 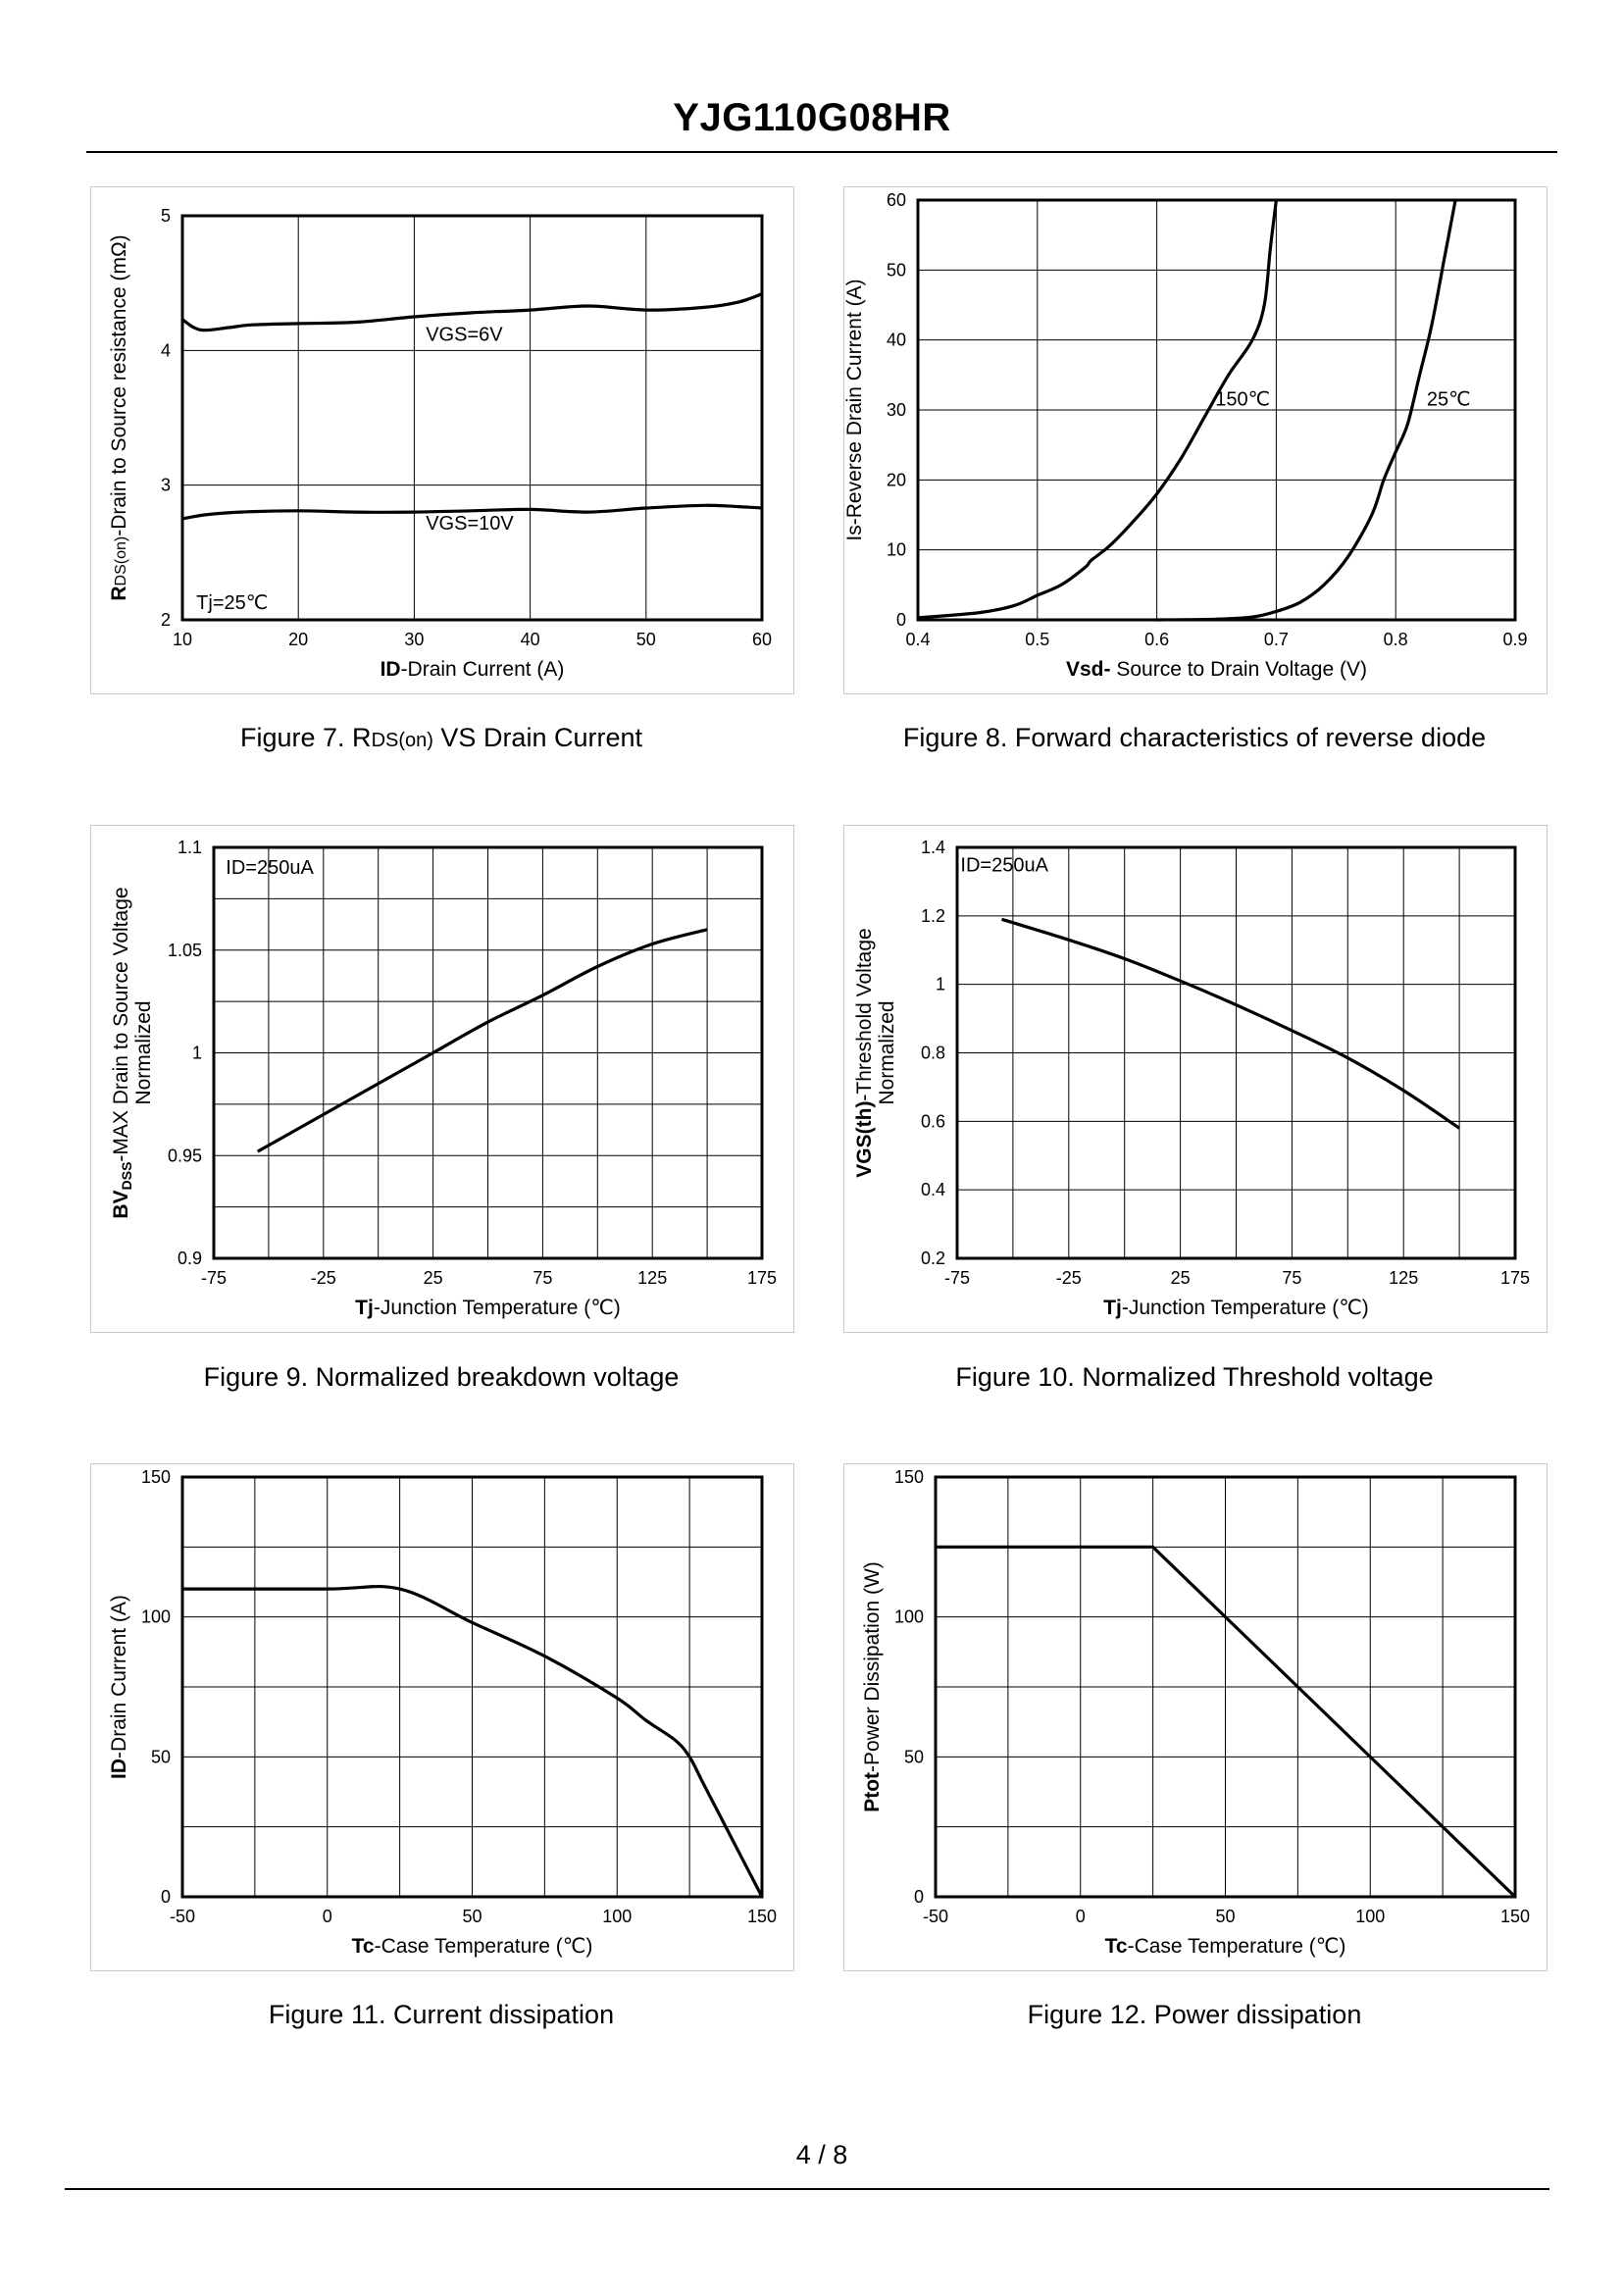 I want to click on fig9-plot-frame, so click(x=488, y=1052).